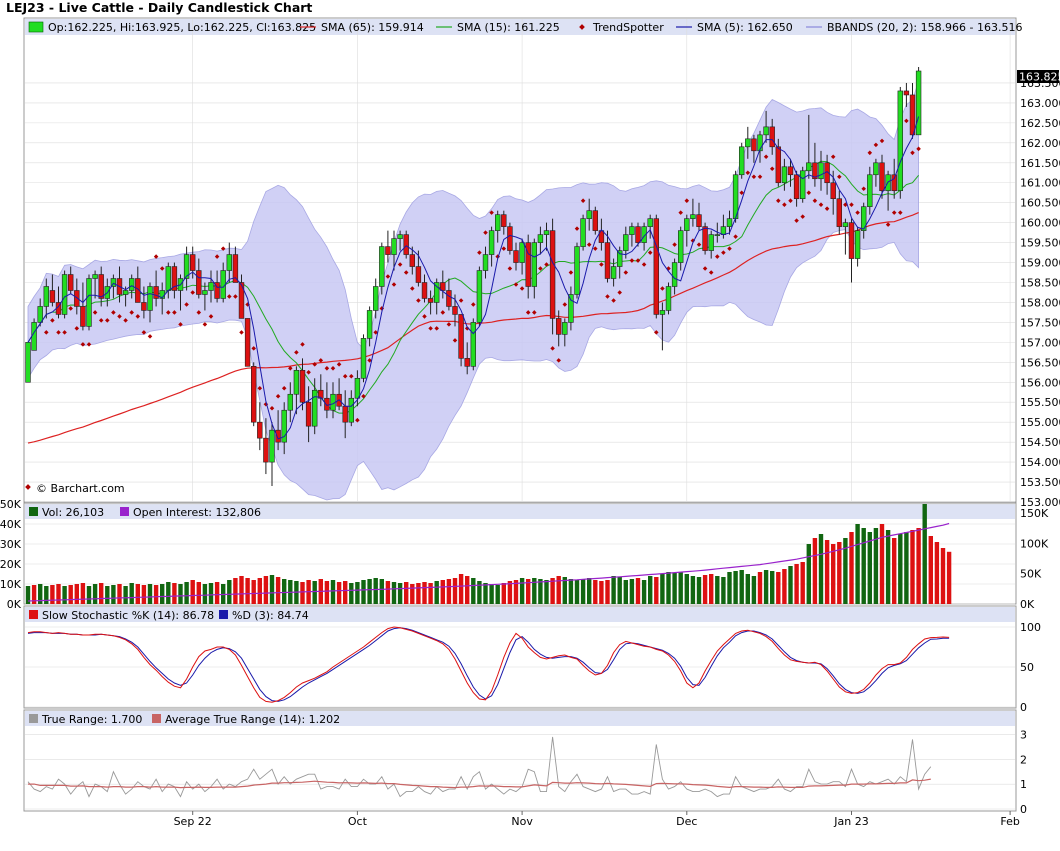  I want to click on stochastic-grid, so click(520, 667).